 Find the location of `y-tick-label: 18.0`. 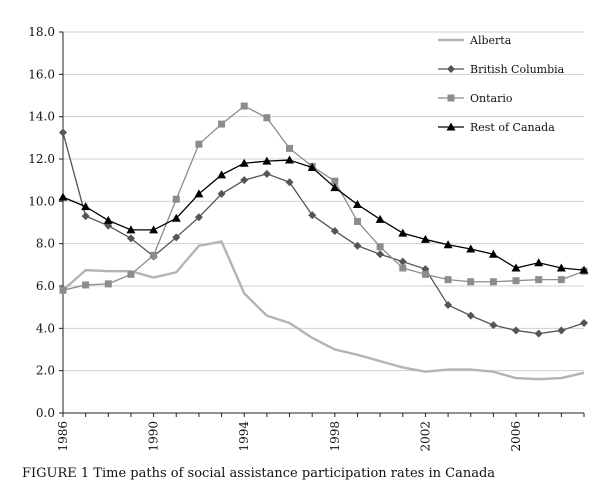

y-tick-label: 18.0 is located at coordinates (41, 32).